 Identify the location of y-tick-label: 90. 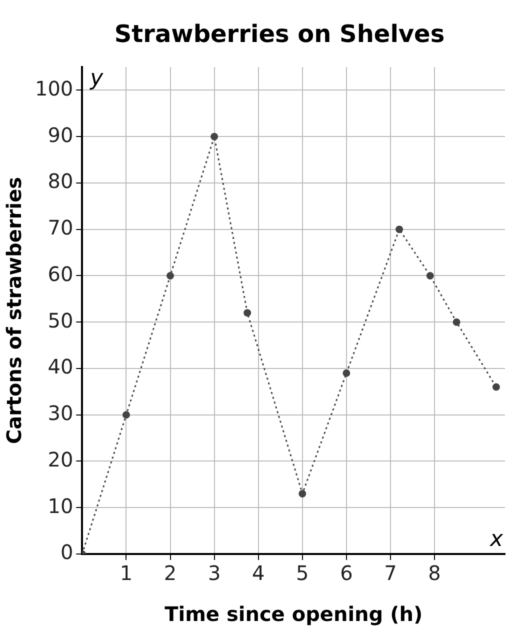
(61, 134).